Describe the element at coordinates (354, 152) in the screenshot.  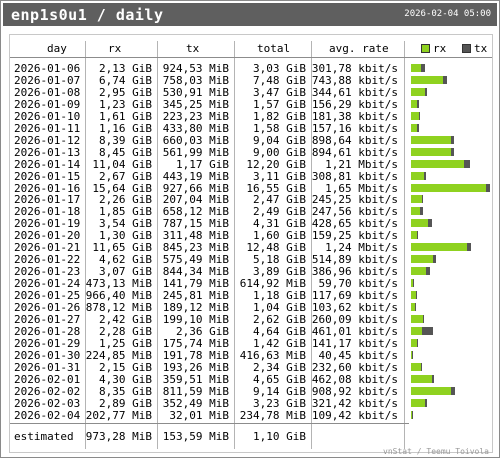
I see `cell-rate: 894,61 kbit/s` at that location.